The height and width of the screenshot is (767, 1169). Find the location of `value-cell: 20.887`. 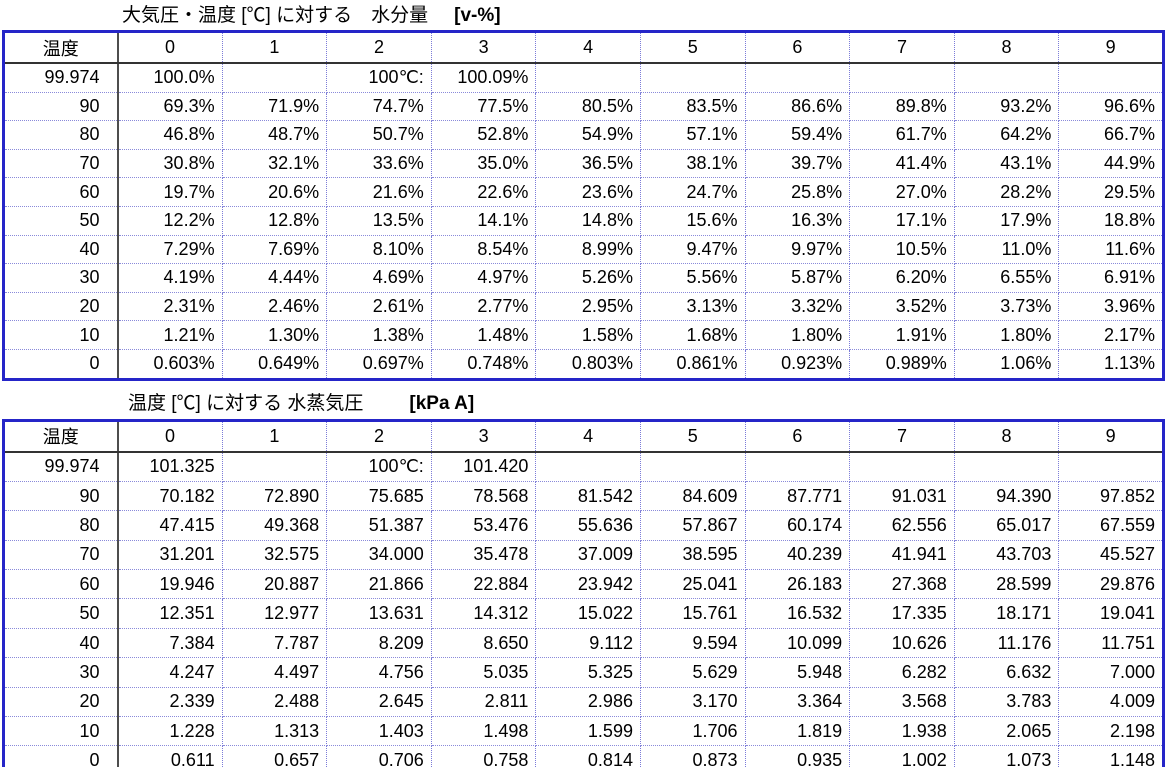

value-cell: 20.887 is located at coordinates (275, 584).